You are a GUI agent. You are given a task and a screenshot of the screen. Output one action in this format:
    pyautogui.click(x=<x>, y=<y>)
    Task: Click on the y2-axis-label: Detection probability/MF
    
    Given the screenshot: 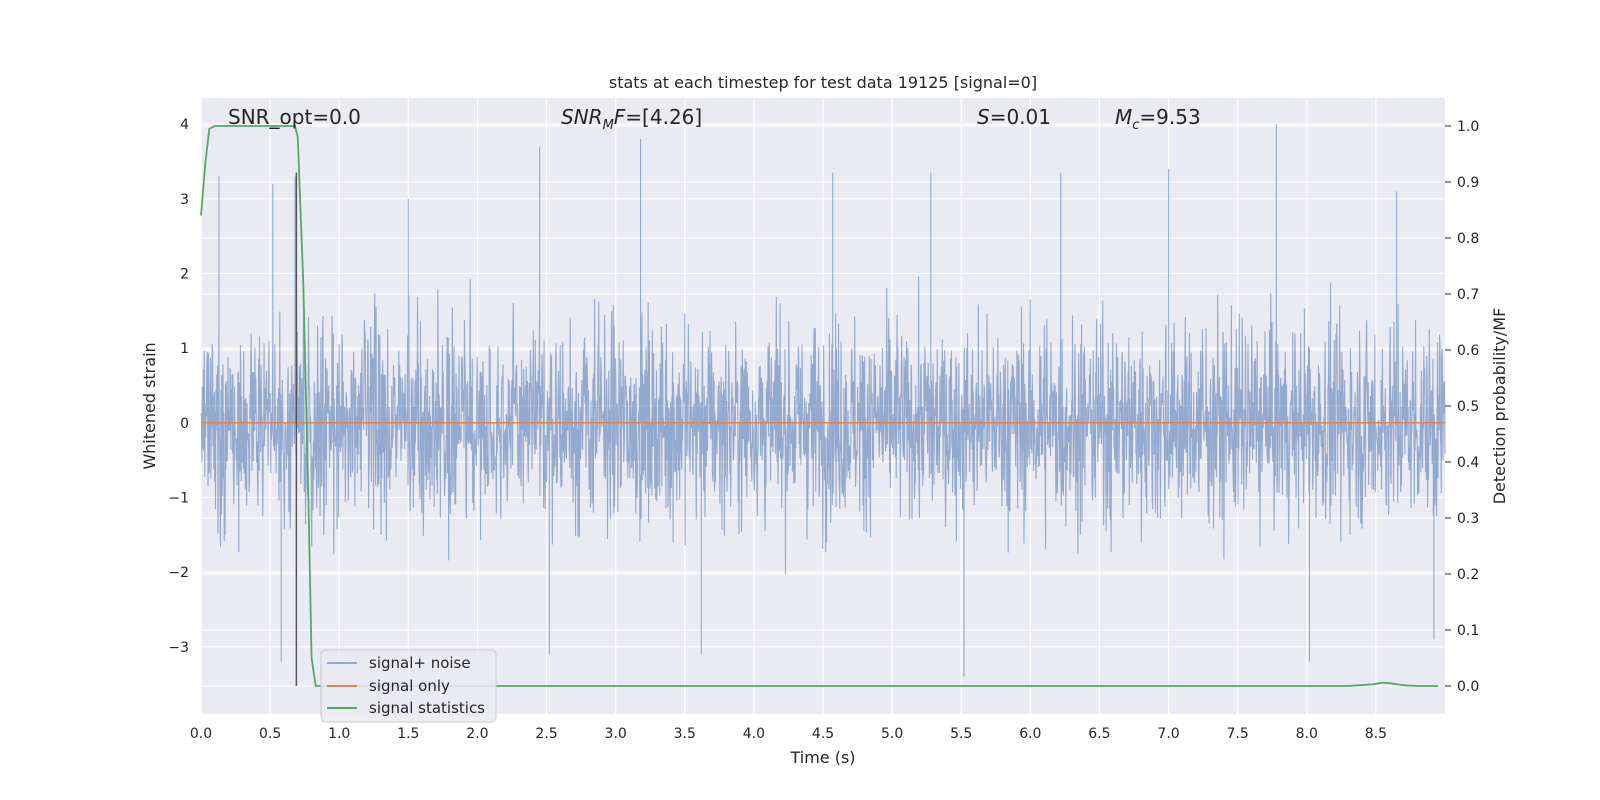 What is the action you would take?
    pyautogui.click(x=1499, y=406)
    